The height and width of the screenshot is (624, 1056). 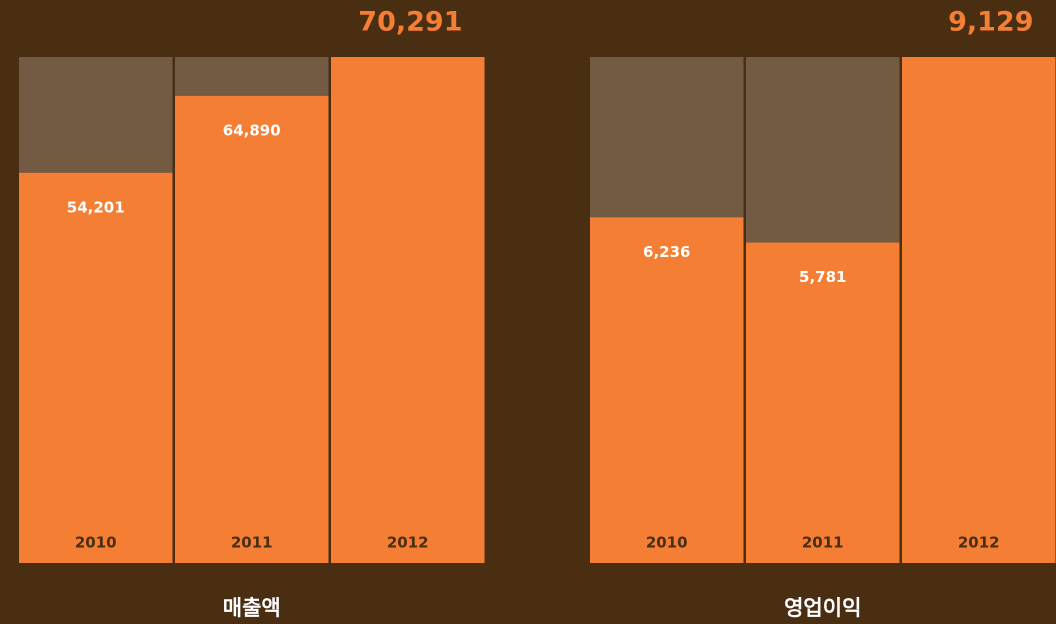 What do you see at coordinates (252, 130) in the screenshot?
I see `value-label: 64,890` at bounding box center [252, 130].